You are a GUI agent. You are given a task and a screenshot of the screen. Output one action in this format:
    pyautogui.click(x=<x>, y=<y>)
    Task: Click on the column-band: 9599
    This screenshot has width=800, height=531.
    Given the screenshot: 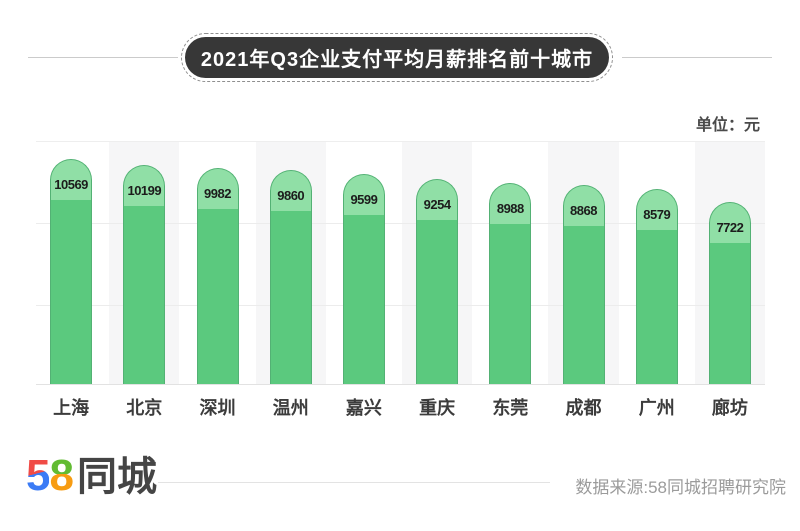 What is the action you would take?
    pyautogui.click(x=364, y=262)
    